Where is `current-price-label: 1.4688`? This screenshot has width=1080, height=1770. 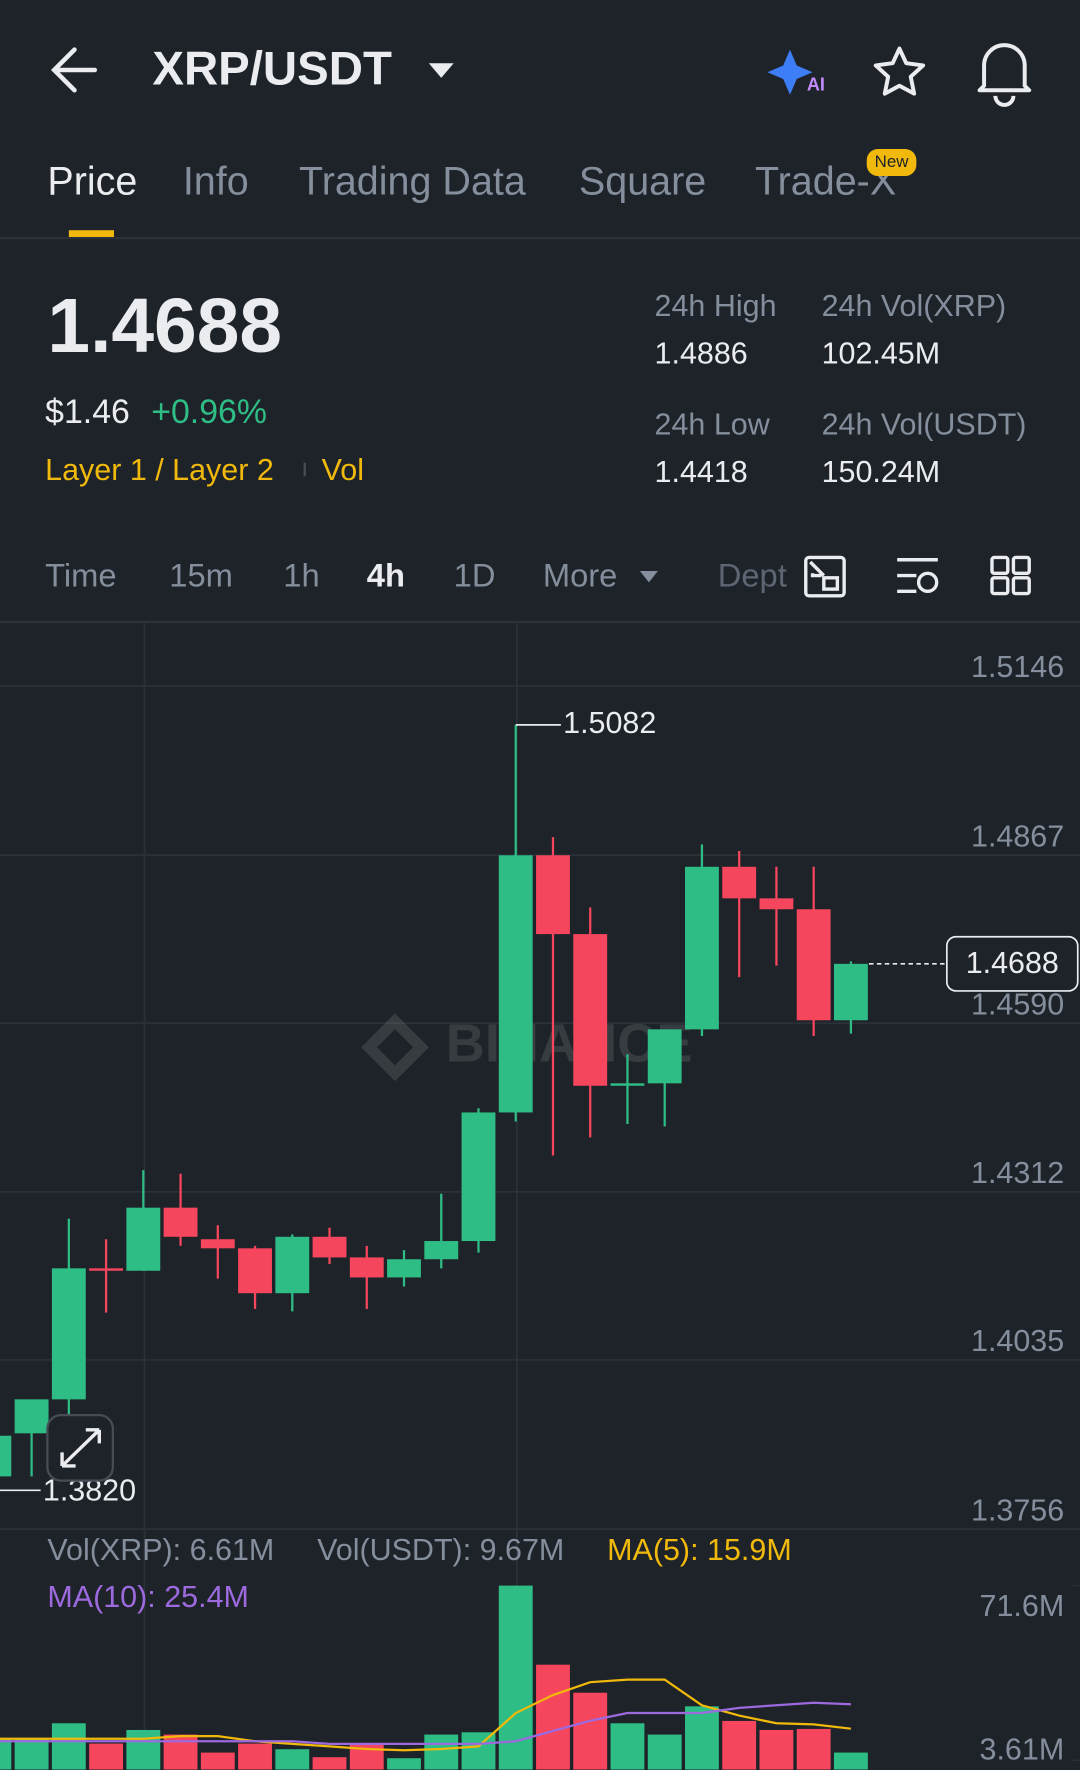 current-price-label: 1.4688 is located at coordinates (1012, 963).